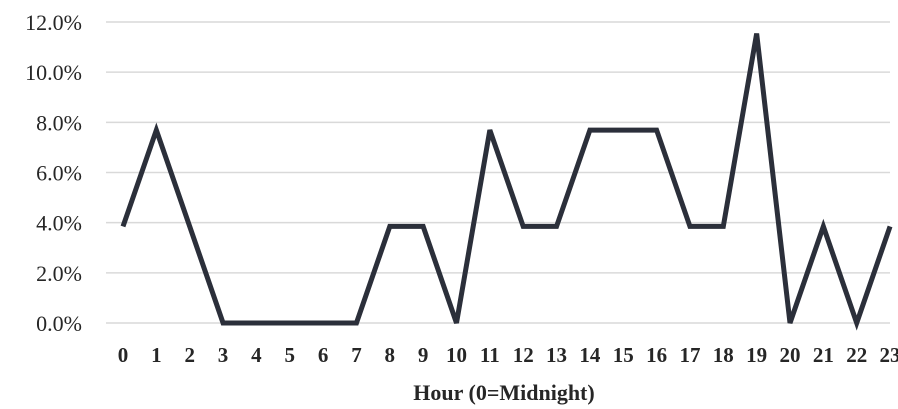 This screenshot has width=898, height=409. I want to click on y-tick-label: 4.0%, so click(59, 223).